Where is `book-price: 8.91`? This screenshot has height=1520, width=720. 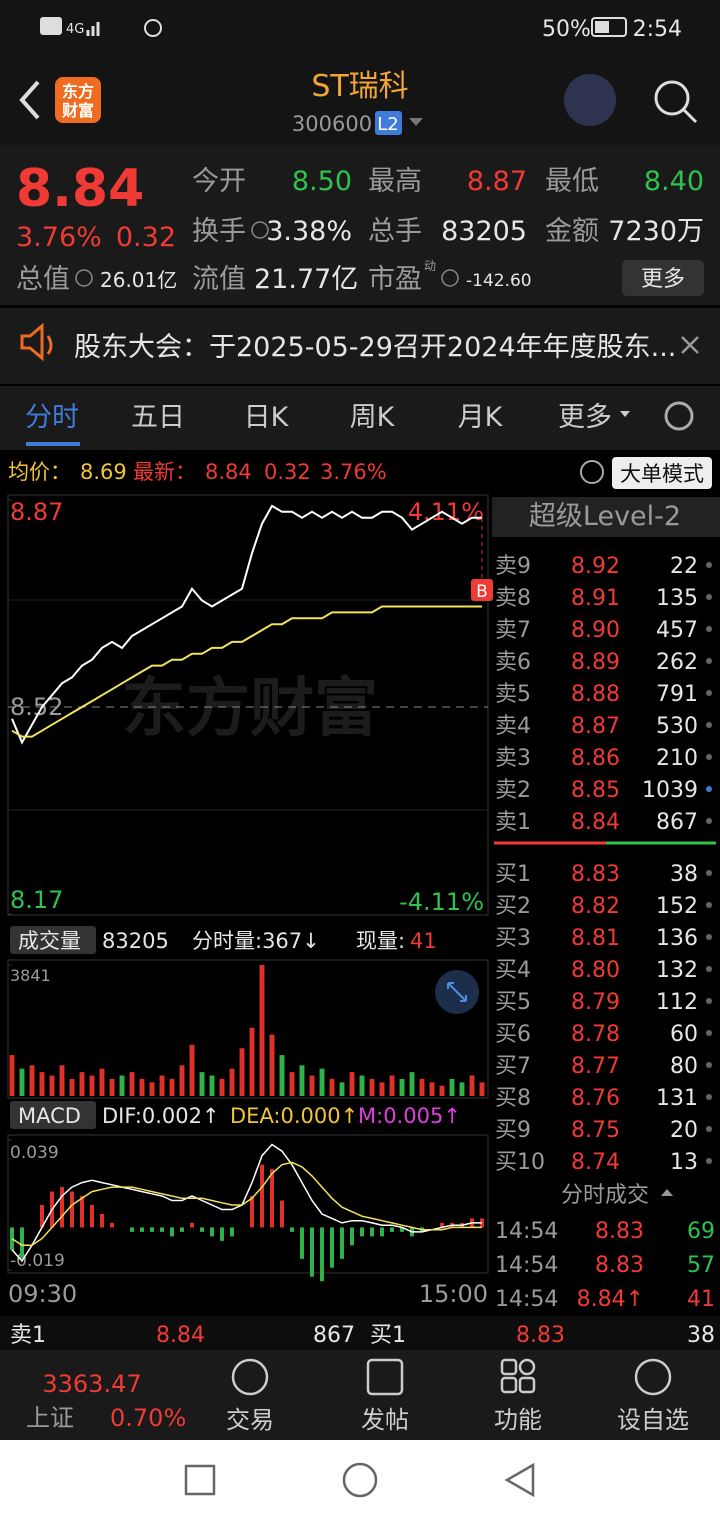 book-price: 8.91 is located at coordinates (595, 598).